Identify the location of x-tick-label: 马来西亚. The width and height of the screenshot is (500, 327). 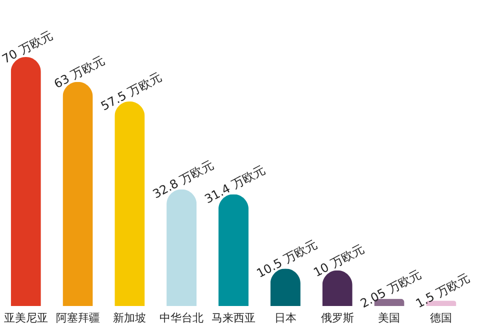
(234, 318).